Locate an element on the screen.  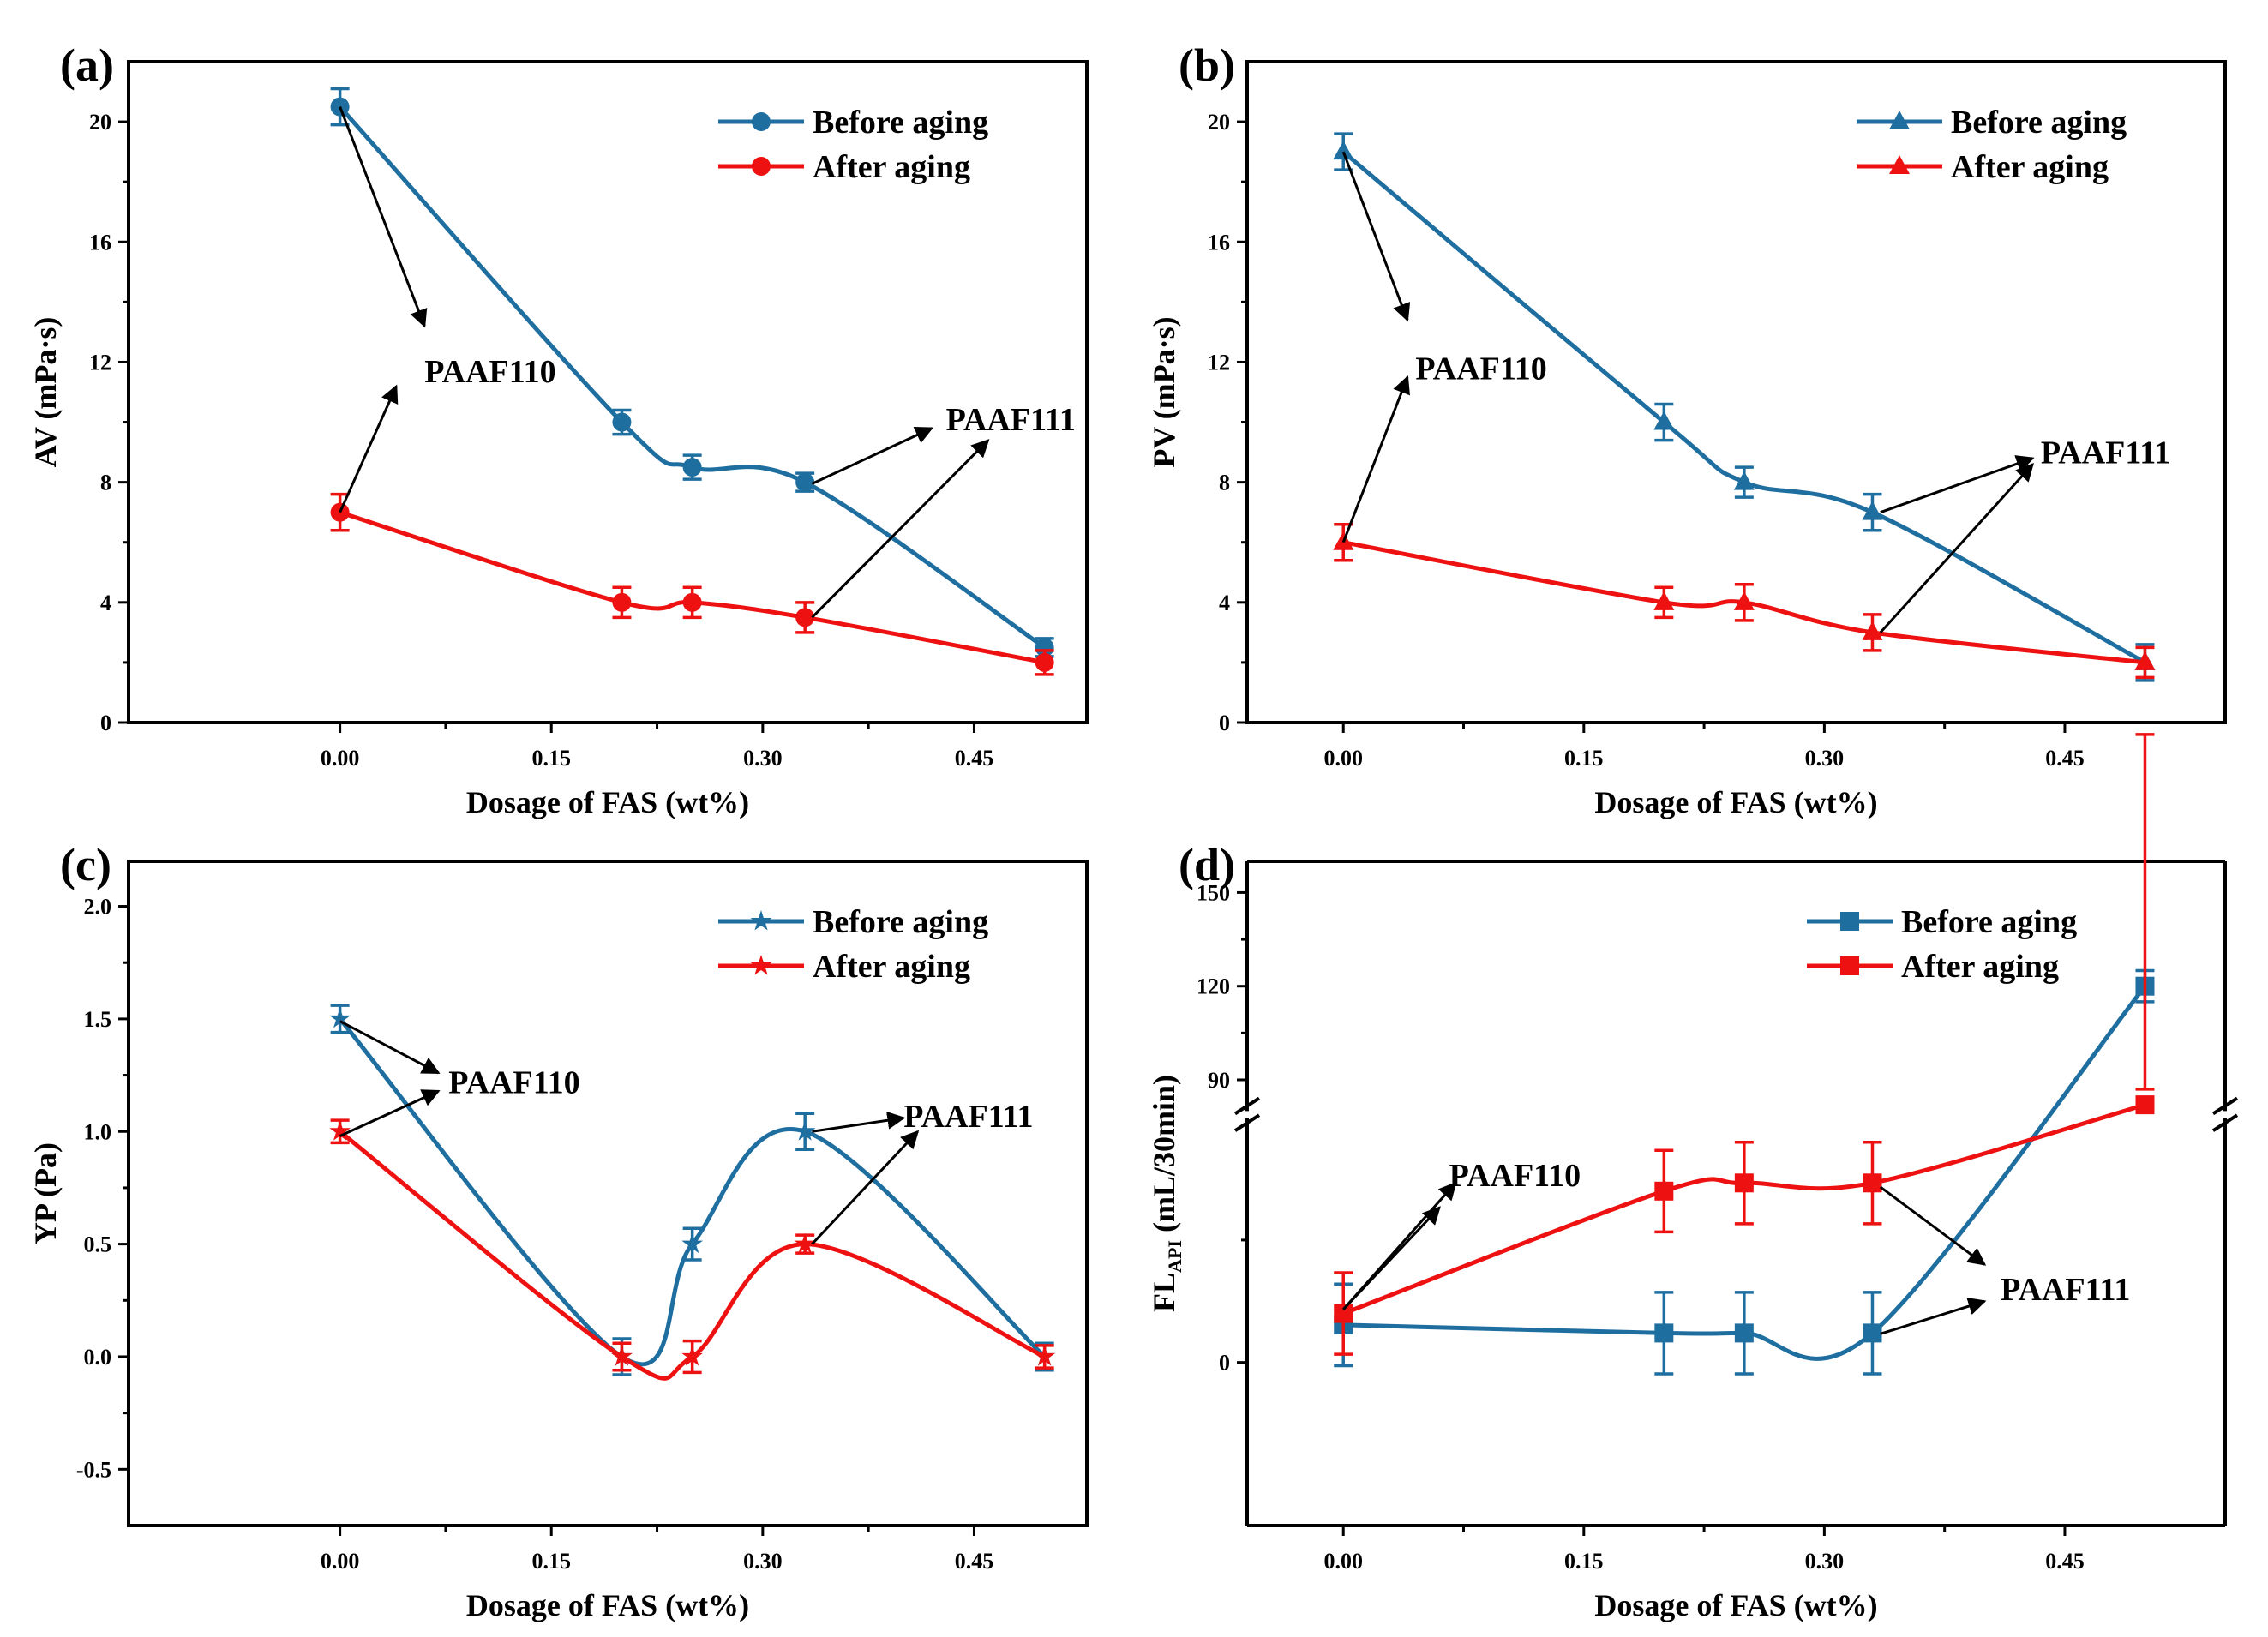
y-tick-label: 150 is located at coordinates (1213, 892).